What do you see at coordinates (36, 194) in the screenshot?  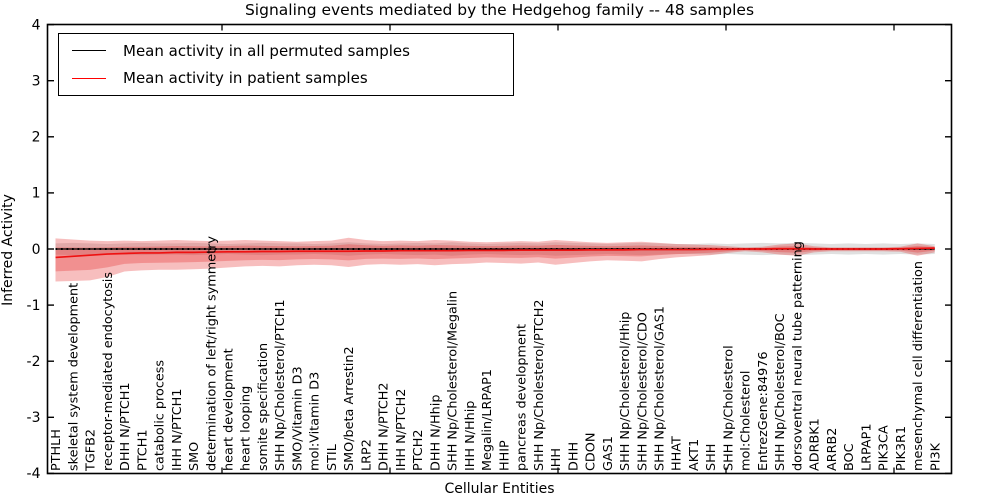 I see `y-tick-label: 1` at bounding box center [36, 194].